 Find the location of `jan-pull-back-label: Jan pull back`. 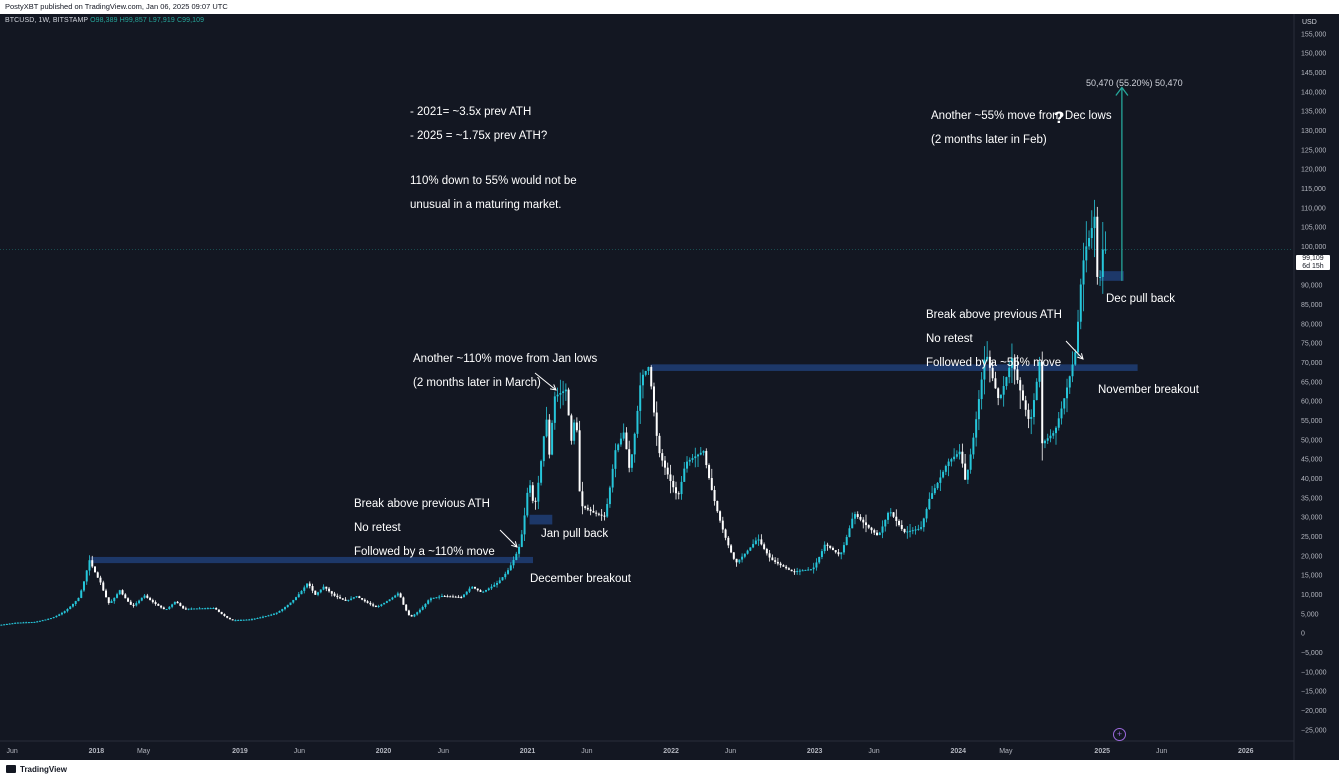

jan-pull-back-label: Jan pull back is located at coordinates (575, 534).